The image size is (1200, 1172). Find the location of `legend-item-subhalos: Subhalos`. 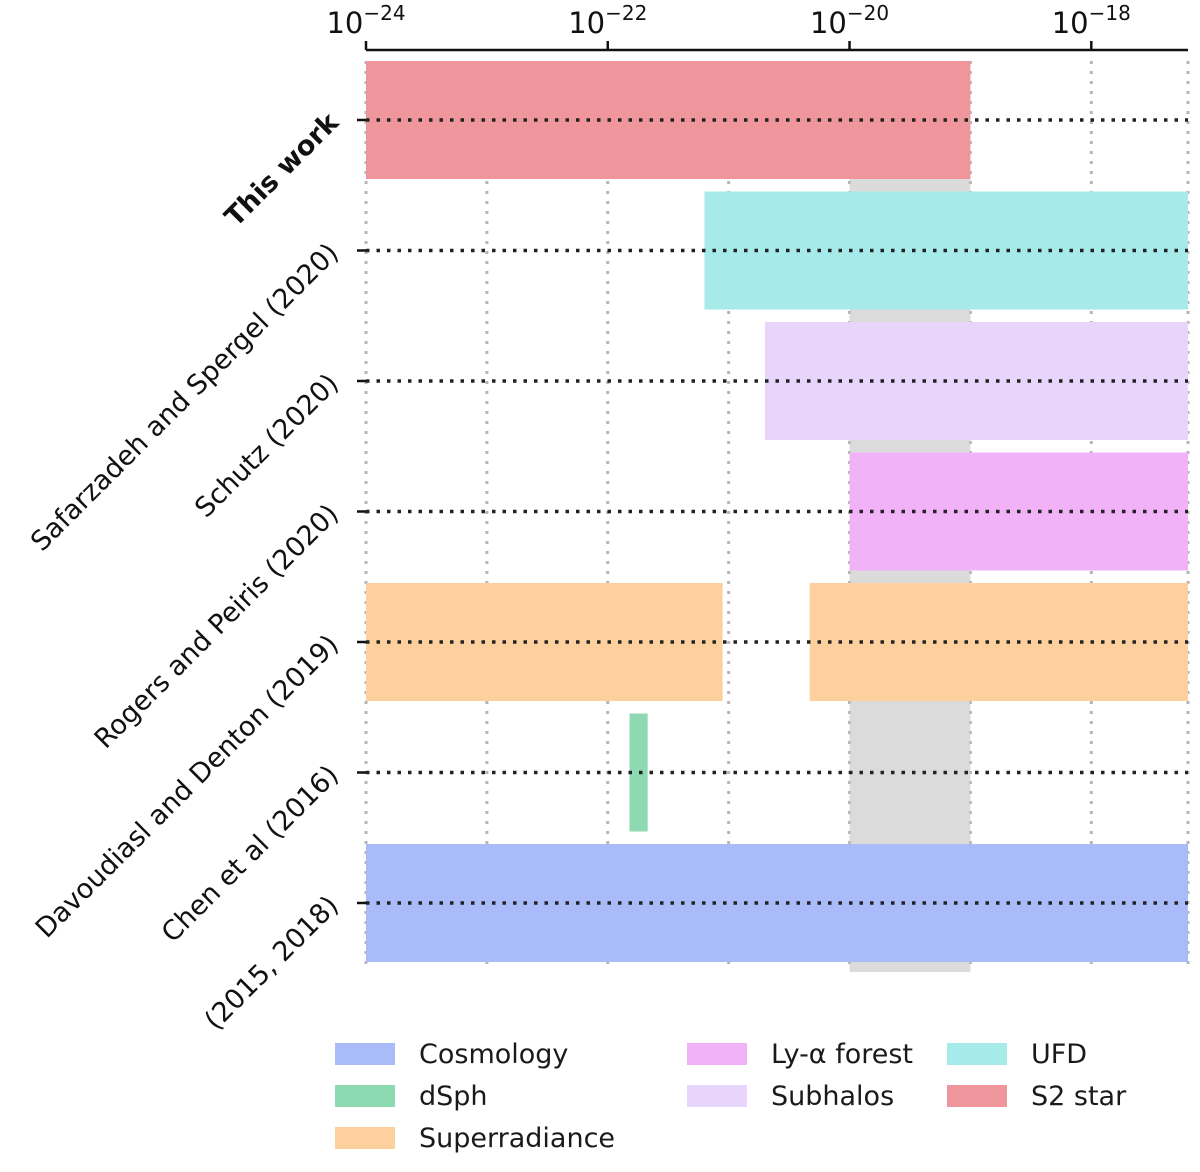

legend-item-subhalos: Subhalos is located at coordinates (790, 1096).